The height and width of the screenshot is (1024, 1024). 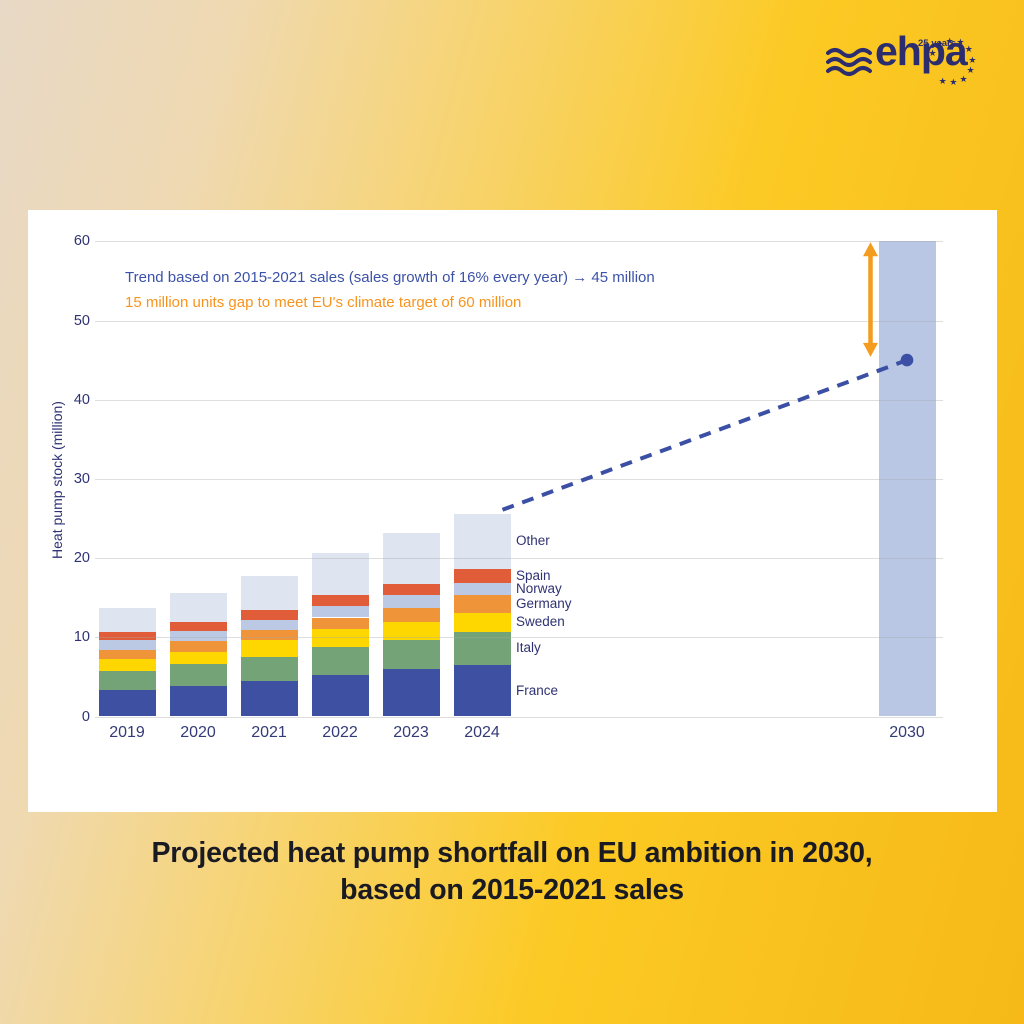 What do you see at coordinates (81, 320) in the screenshot?
I see `y-tick-label: 50` at bounding box center [81, 320].